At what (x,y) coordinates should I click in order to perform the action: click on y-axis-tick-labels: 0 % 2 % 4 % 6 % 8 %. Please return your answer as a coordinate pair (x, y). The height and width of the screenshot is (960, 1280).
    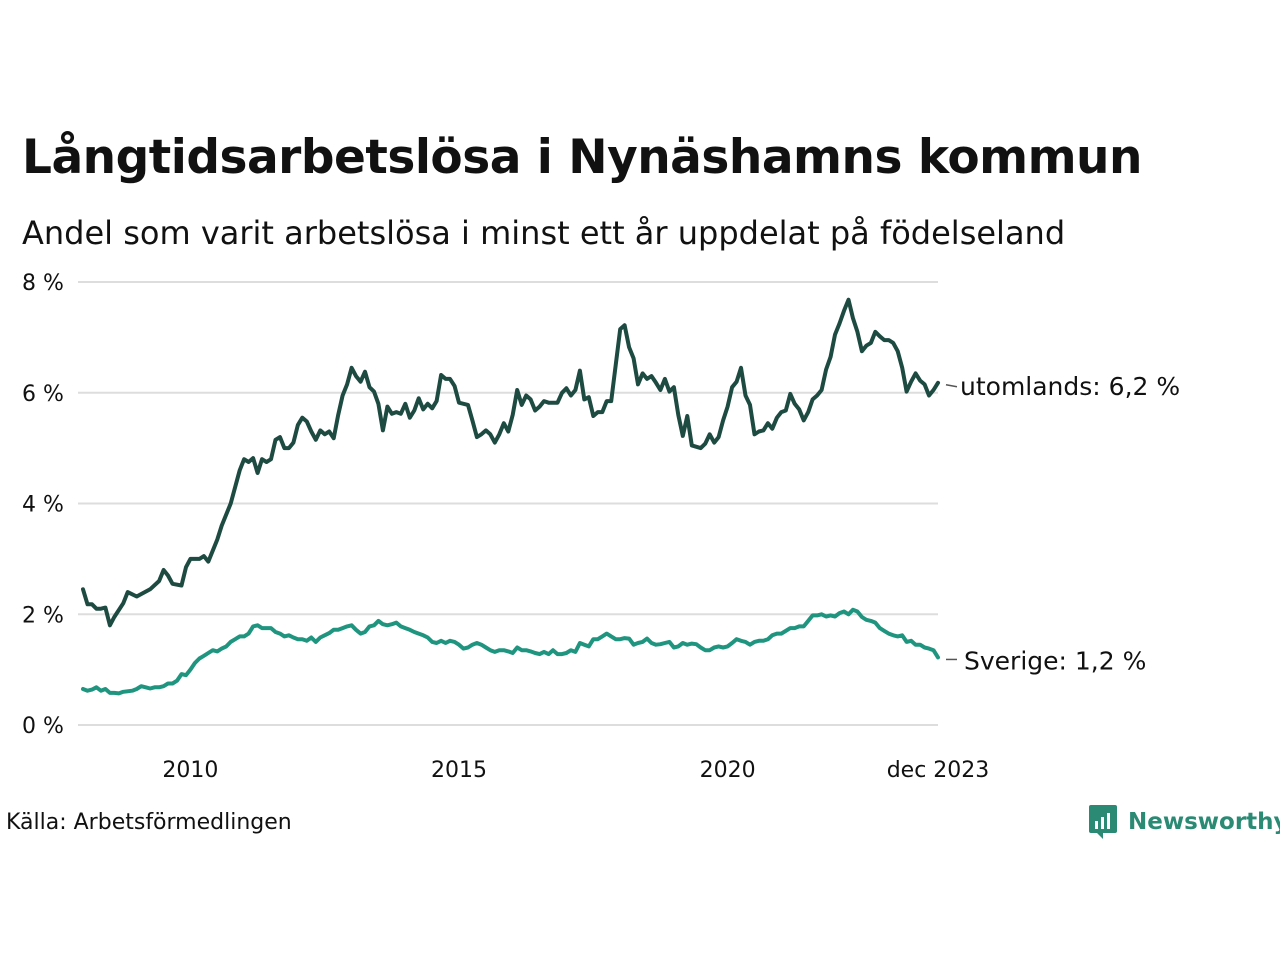
    Looking at the image, I should click on (43, 505).